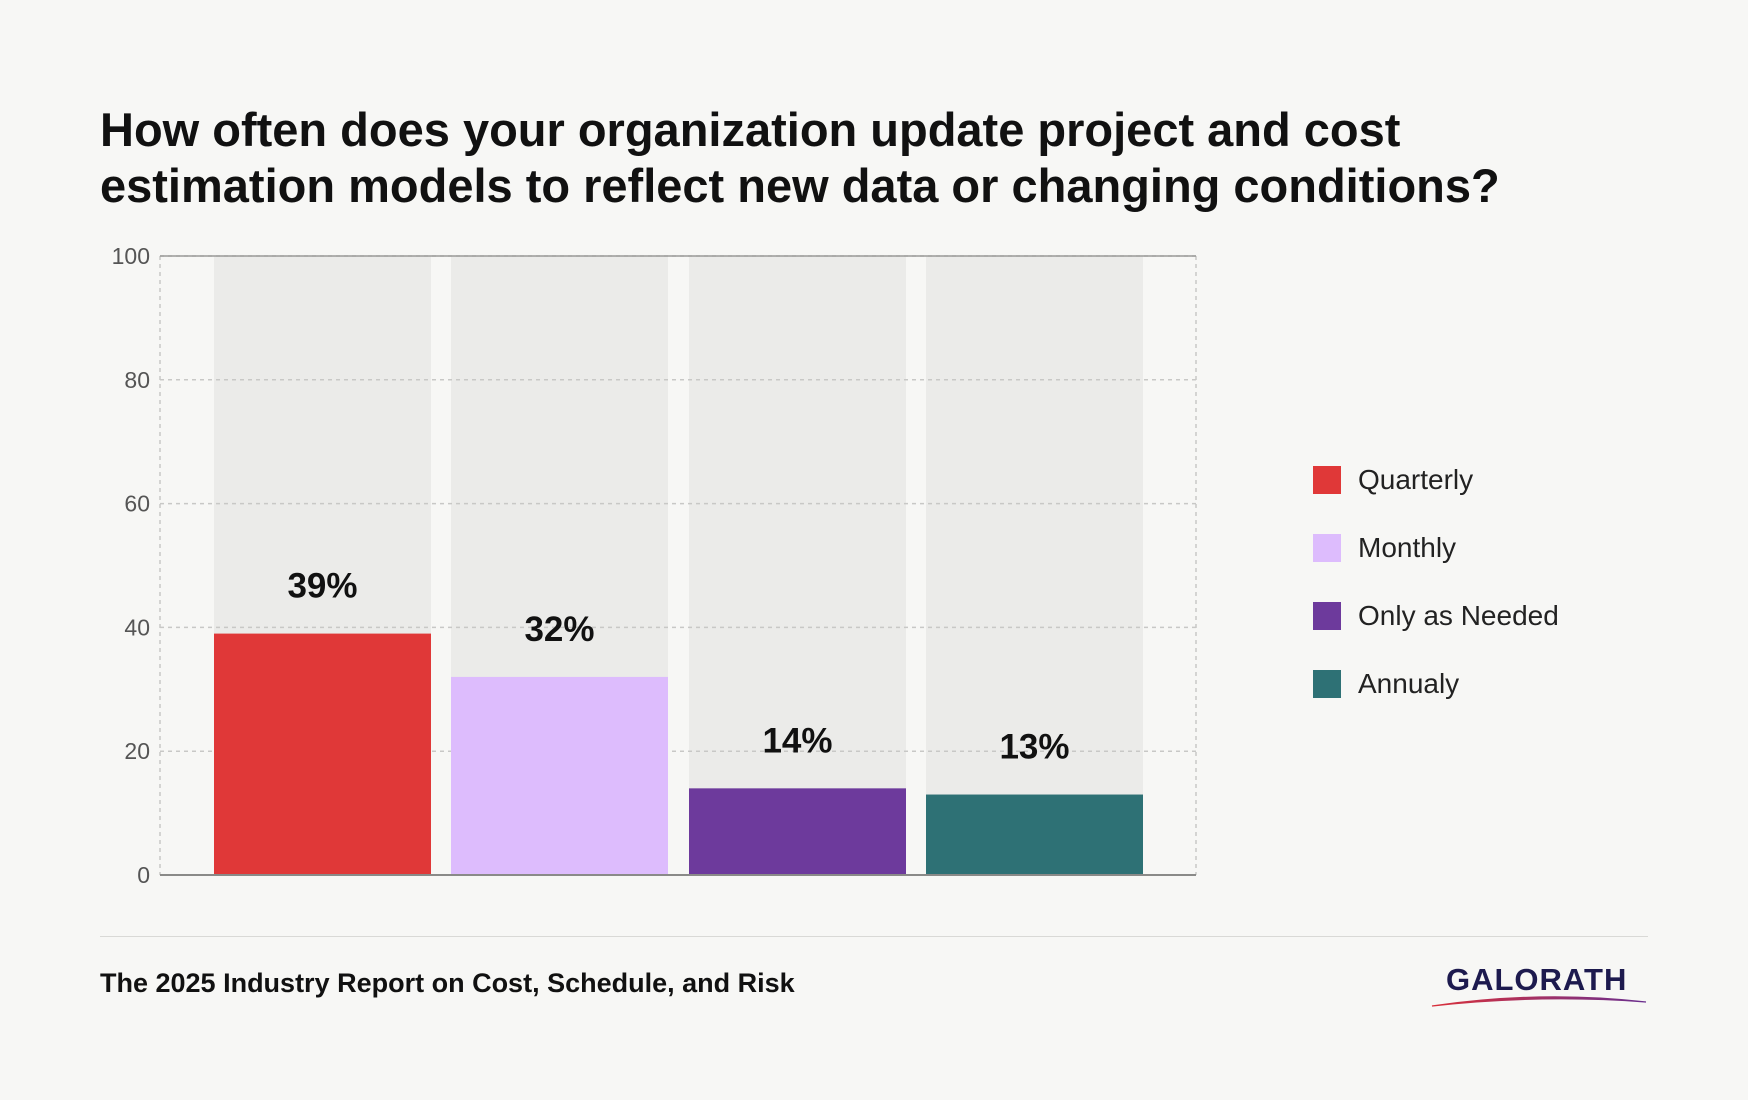 This screenshot has height=1100, width=1748. I want to click on bar-only-as-needed, so click(797, 831).